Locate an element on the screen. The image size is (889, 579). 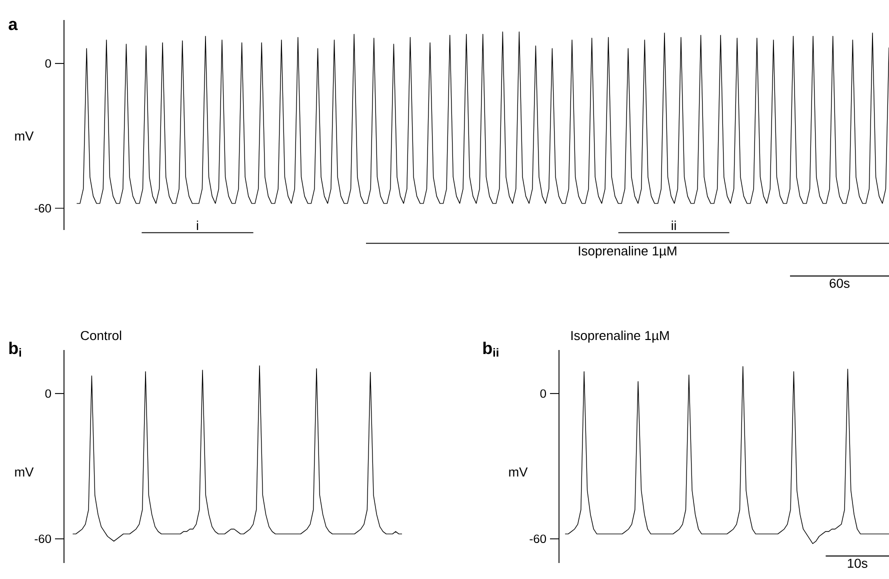
text: 60s is located at coordinates (840, 283).